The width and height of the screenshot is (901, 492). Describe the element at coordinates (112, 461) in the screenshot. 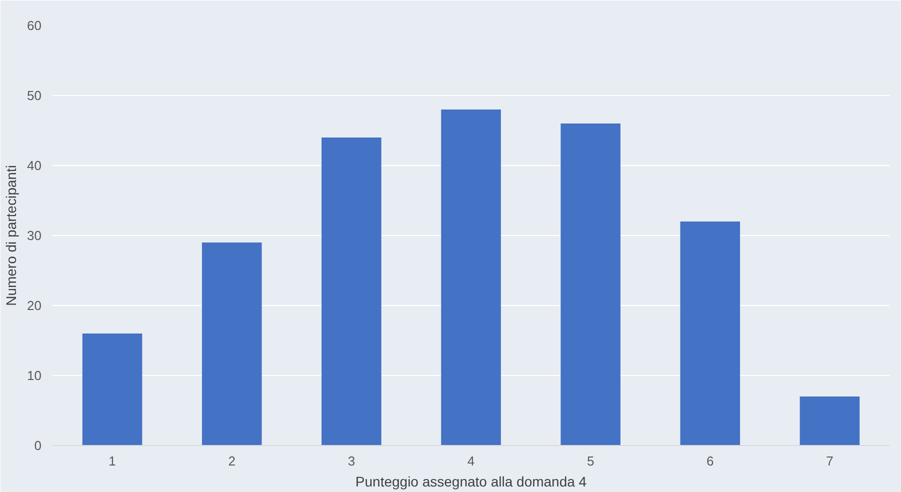

I see `x-tick-label: 1` at that location.